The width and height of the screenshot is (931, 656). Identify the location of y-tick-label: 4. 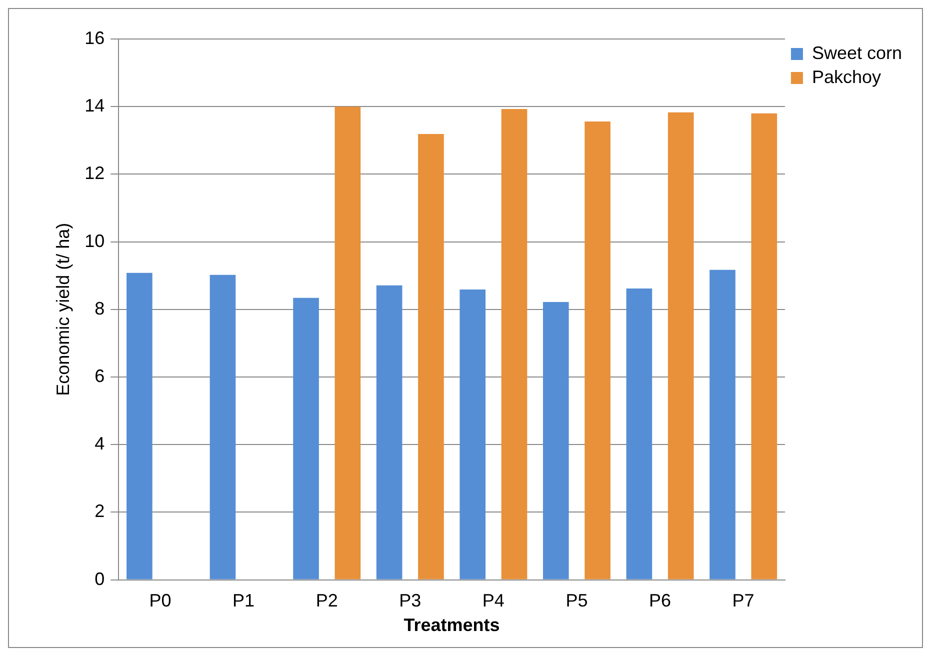
(99, 444).